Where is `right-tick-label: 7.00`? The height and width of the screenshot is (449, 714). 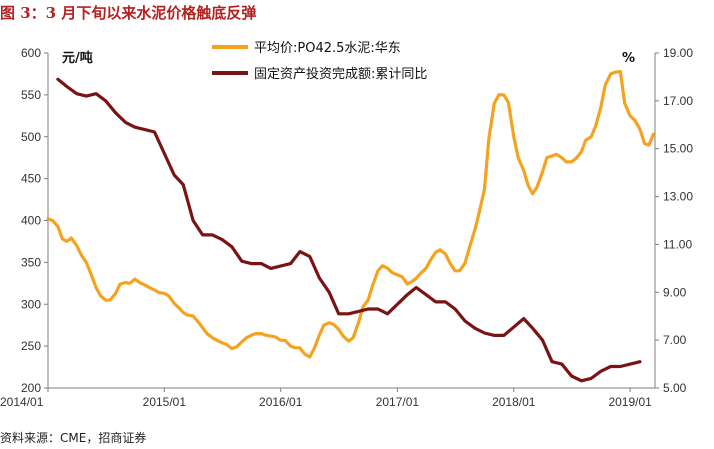 right-tick-label: 7.00 is located at coordinates (675, 340).